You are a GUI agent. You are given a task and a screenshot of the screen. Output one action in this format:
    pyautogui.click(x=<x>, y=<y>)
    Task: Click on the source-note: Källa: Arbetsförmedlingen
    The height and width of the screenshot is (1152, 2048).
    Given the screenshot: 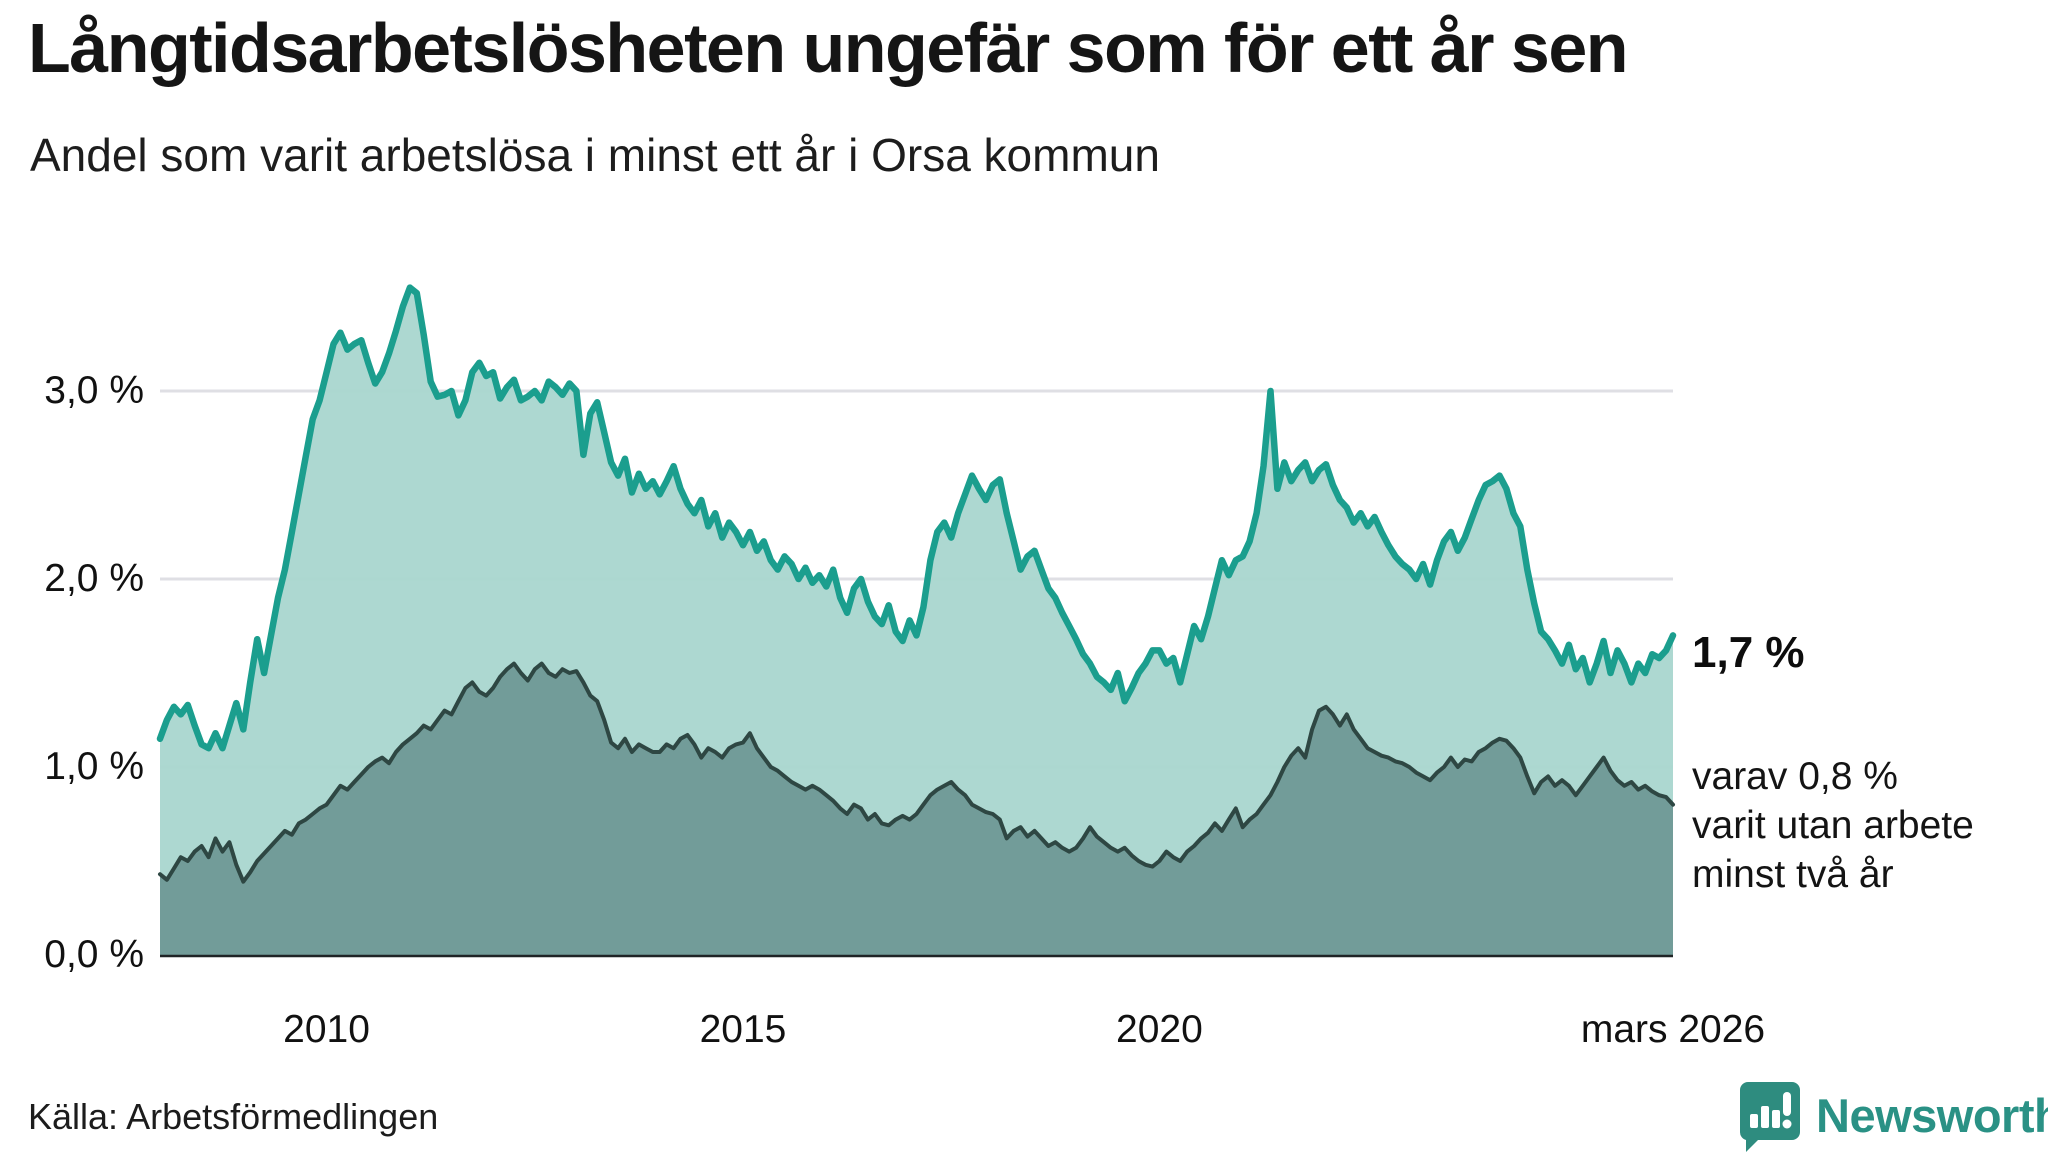 What is the action you would take?
    pyautogui.click(x=233, y=1116)
    